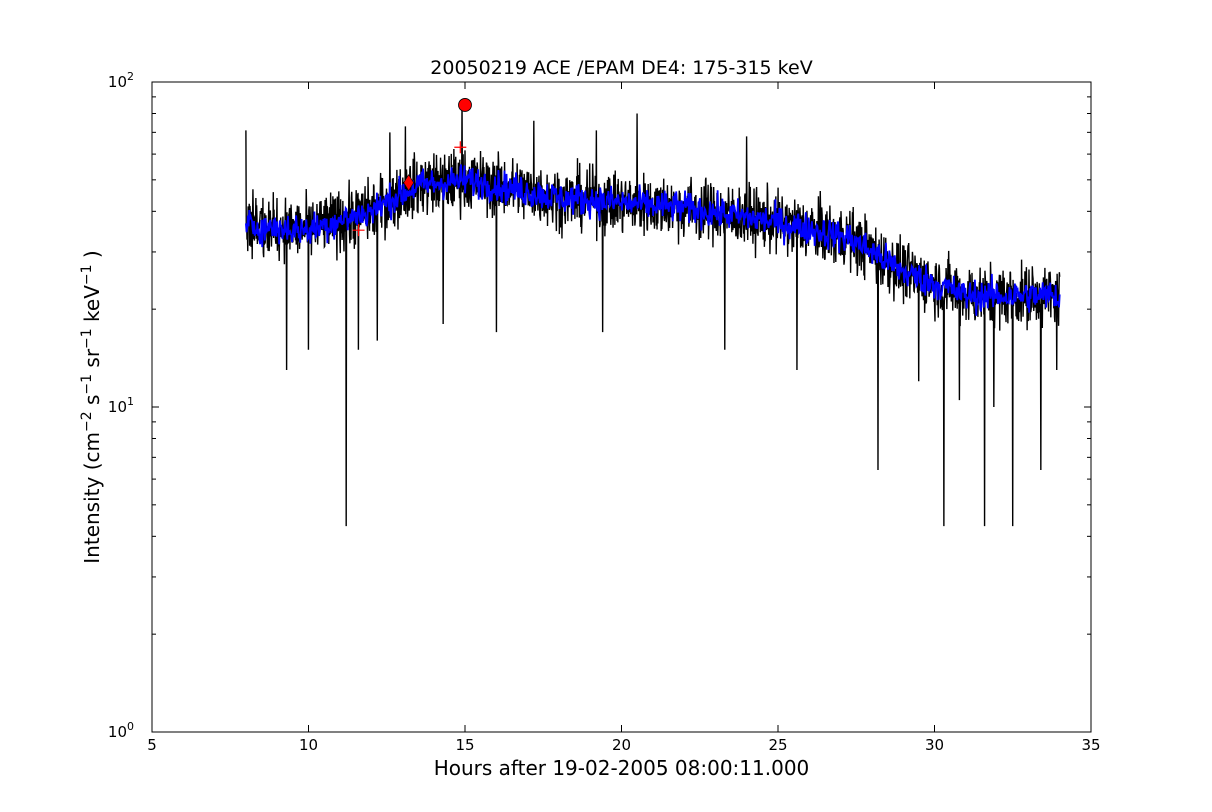 The width and height of the screenshot is (1212, 812). Describe the element at coordinates (621, 745) in the screenshot. I see `x-tick-label: 20` at that location.